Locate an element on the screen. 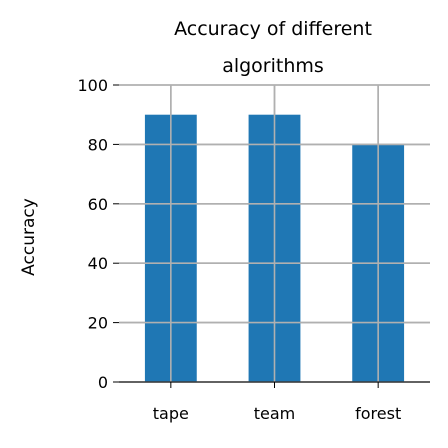  x-tick-label-team: team is located at coordinates (275, 413).